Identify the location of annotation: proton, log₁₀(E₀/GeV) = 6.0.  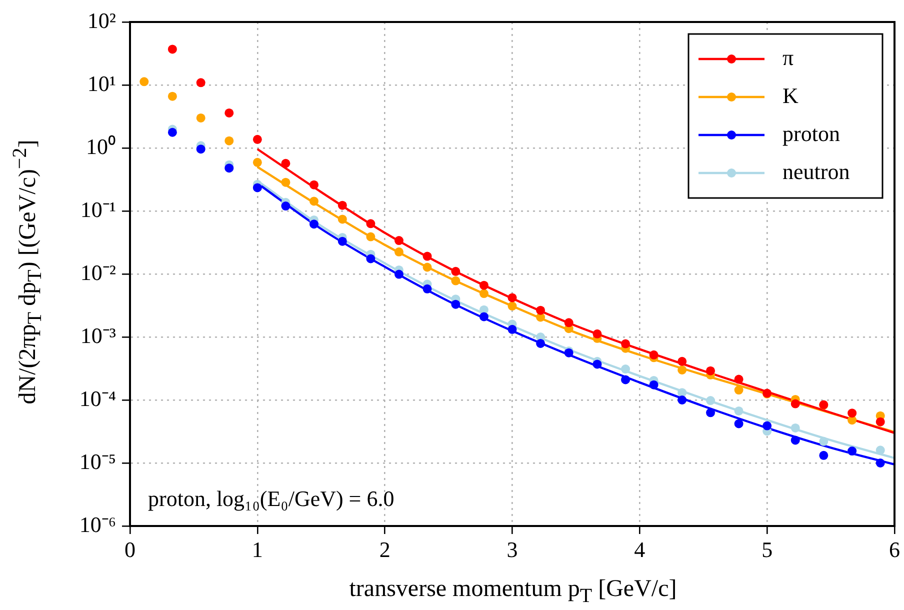
(271, 498).